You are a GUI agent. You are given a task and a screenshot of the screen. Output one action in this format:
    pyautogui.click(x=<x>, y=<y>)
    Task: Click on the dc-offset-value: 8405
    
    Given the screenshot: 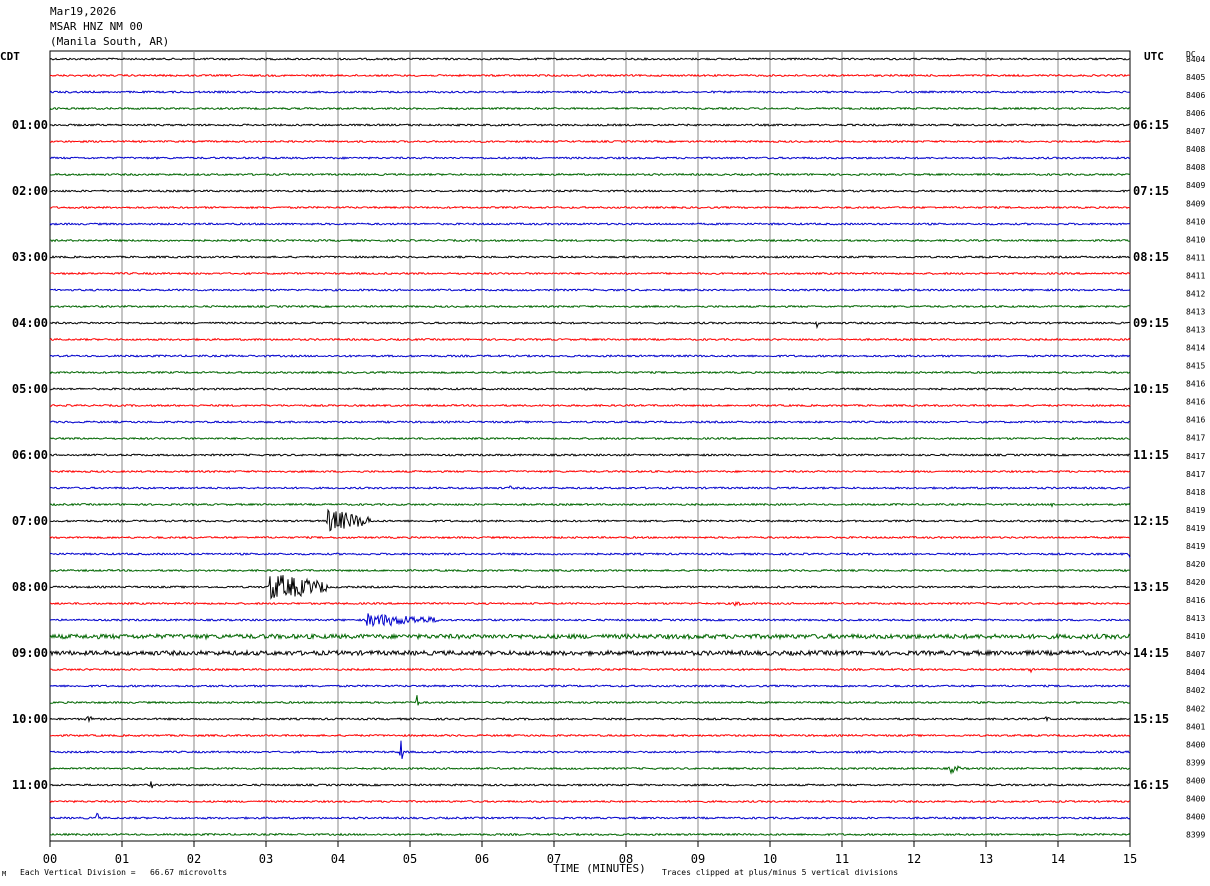 What is the action you would take?
    pyautogui.click(x=1195, y=77)
    